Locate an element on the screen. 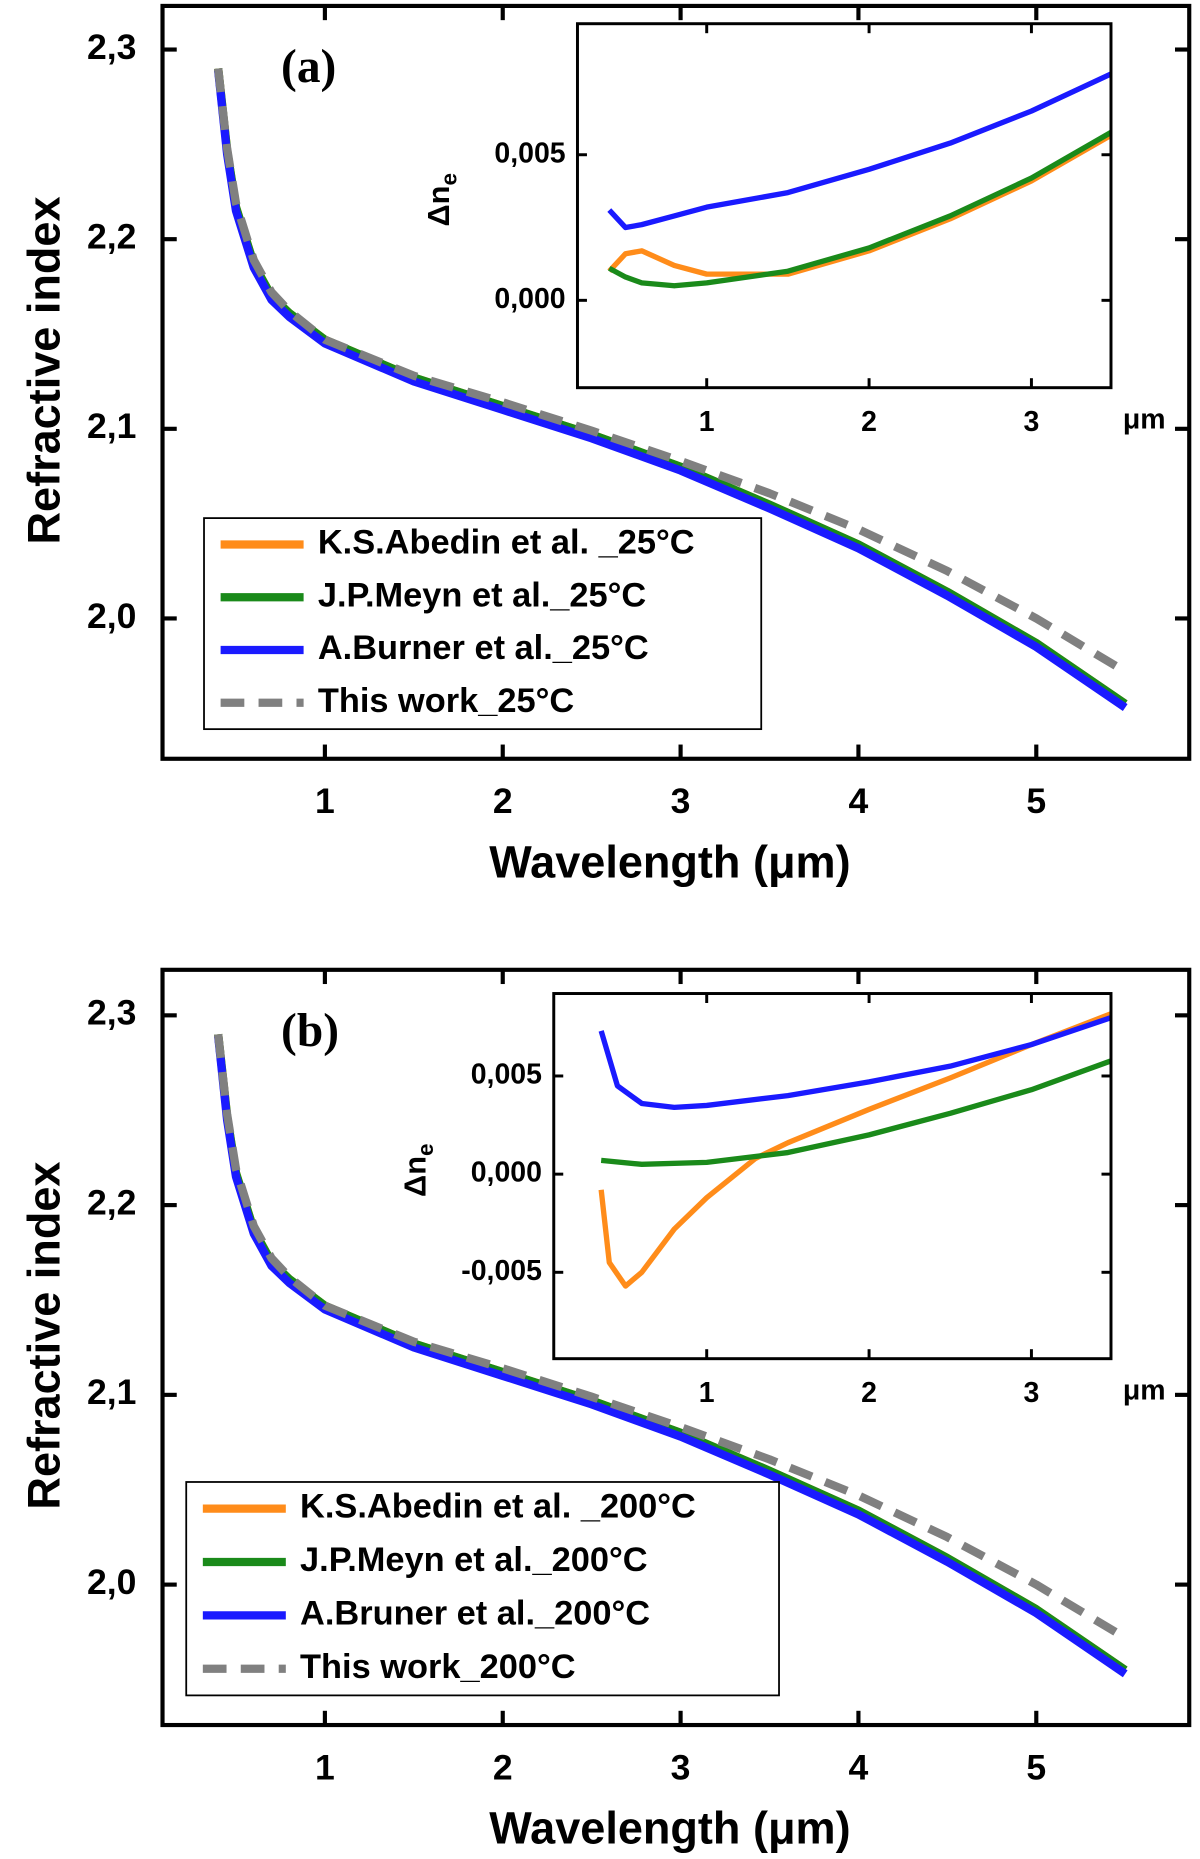 The height and width of the screenshot is (1859, 1200). panel-label: (a) is located at coordinates (308, 67).